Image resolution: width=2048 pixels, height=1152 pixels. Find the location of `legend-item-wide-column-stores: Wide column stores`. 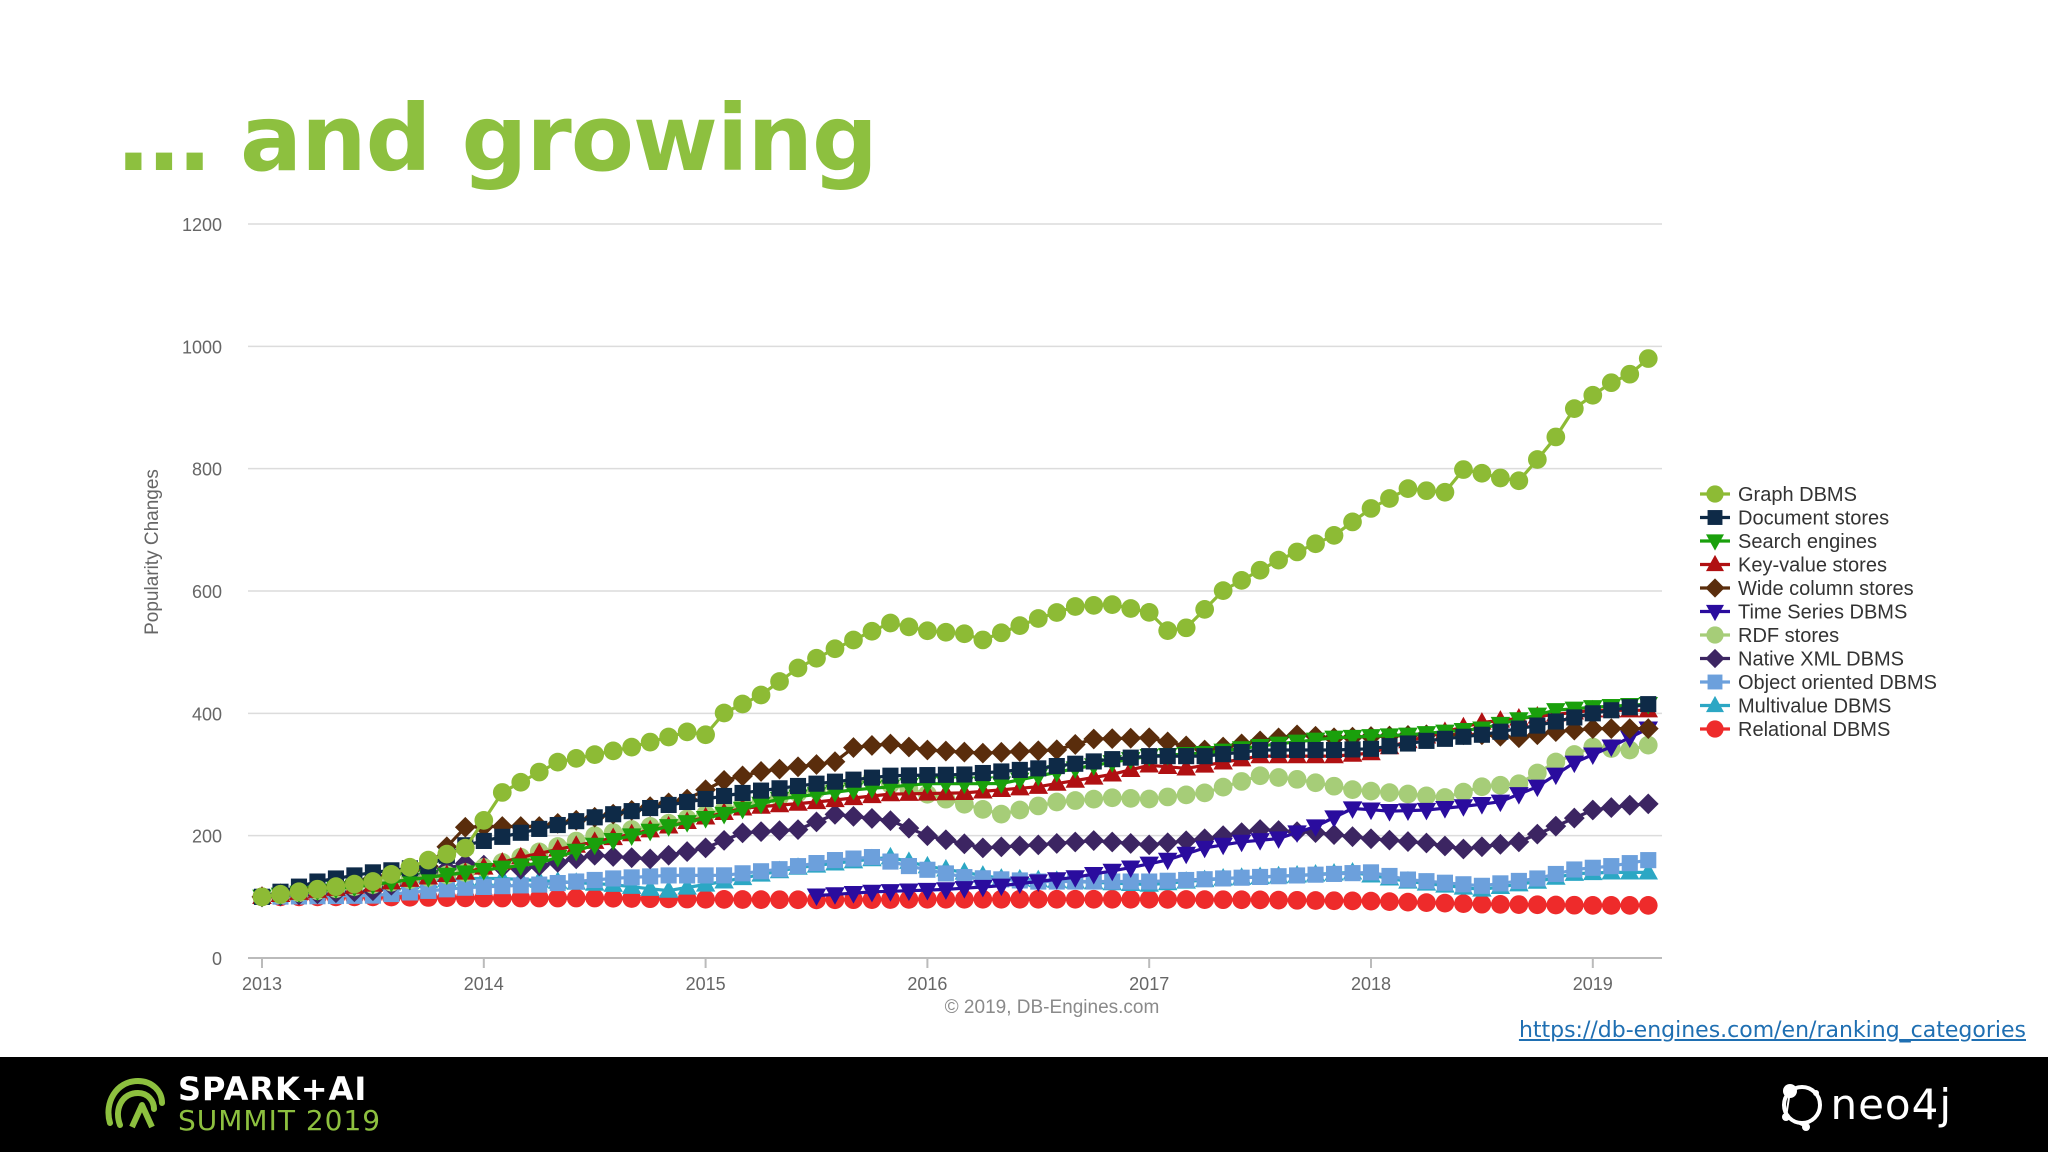

legend-item-wide-column-stores: Wide column stores is located at coordinates (1807, 589).